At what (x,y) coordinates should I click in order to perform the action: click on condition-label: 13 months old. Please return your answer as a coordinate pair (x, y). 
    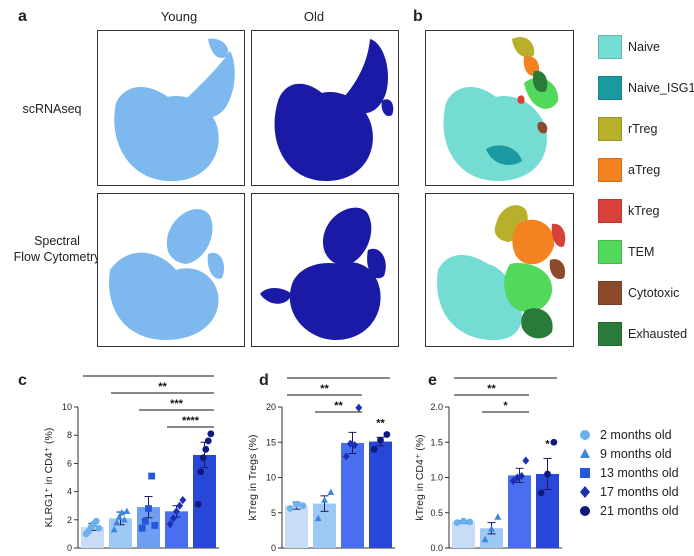
    Looking at the image, I should click on (639, 472).